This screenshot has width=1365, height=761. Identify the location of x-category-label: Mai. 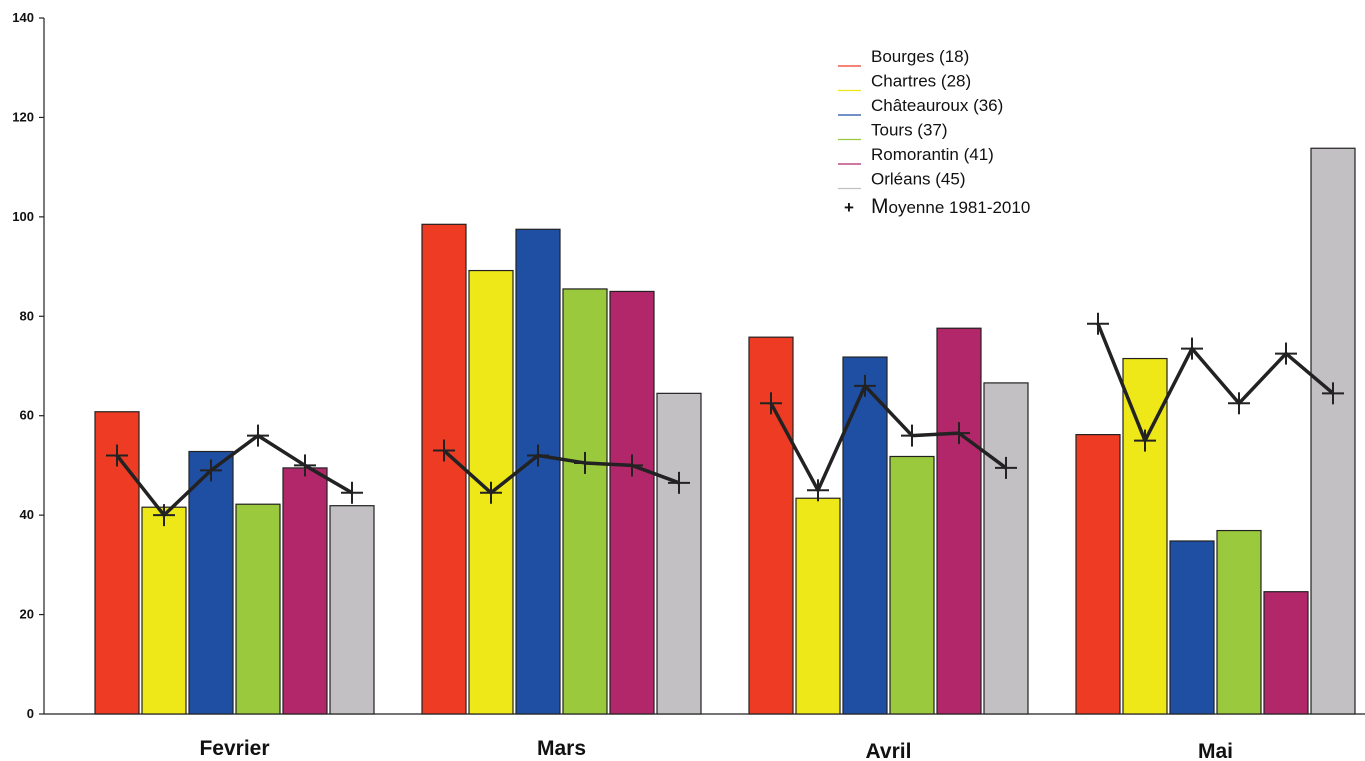
(1215, 750).